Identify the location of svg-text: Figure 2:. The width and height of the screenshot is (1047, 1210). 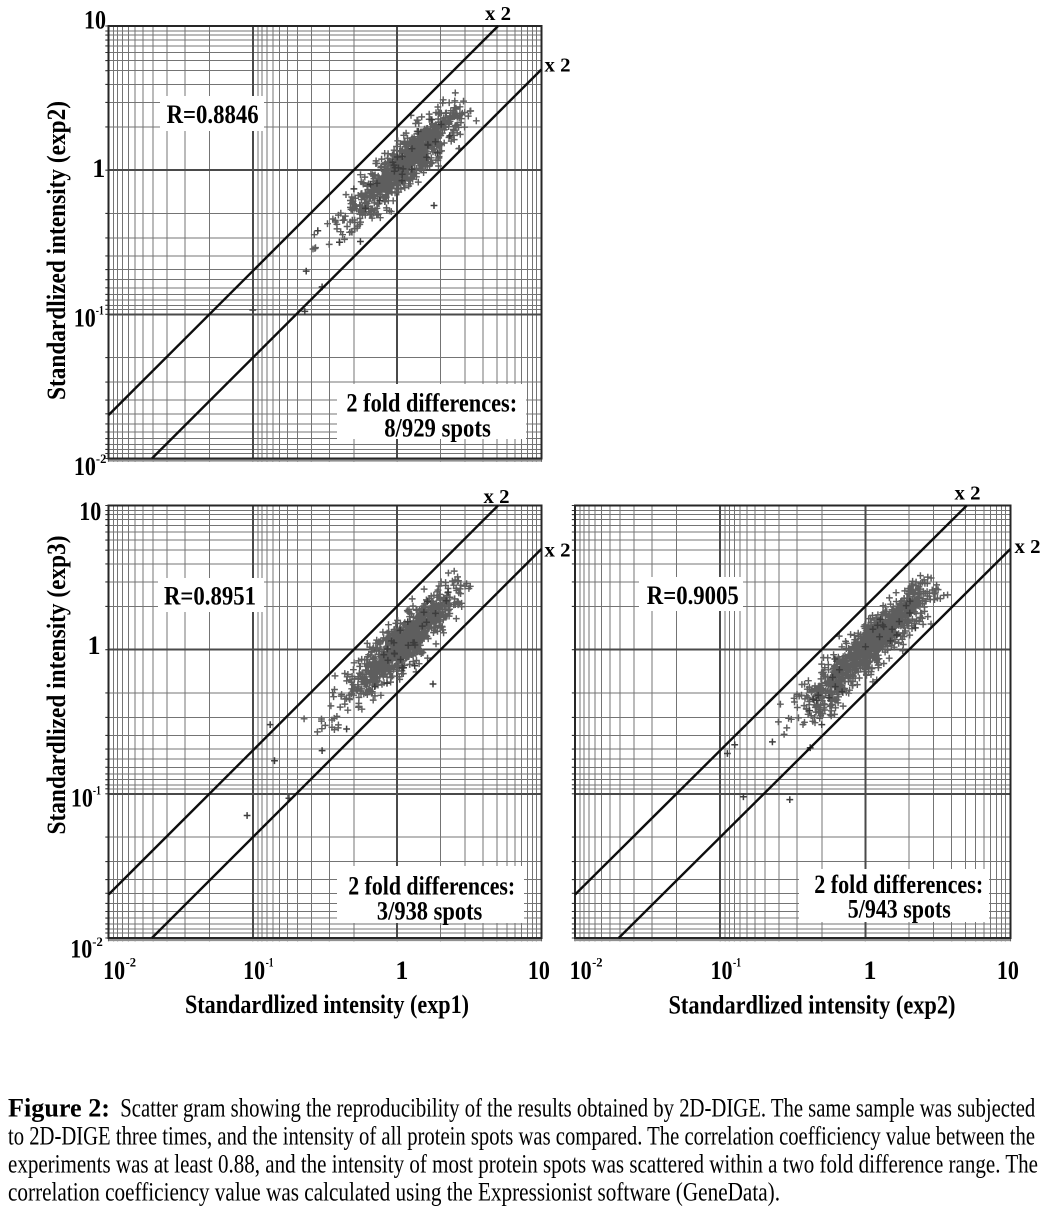
(59, 1108).